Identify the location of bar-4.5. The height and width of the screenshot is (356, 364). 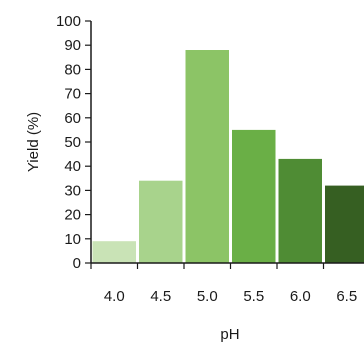
(161, 221).